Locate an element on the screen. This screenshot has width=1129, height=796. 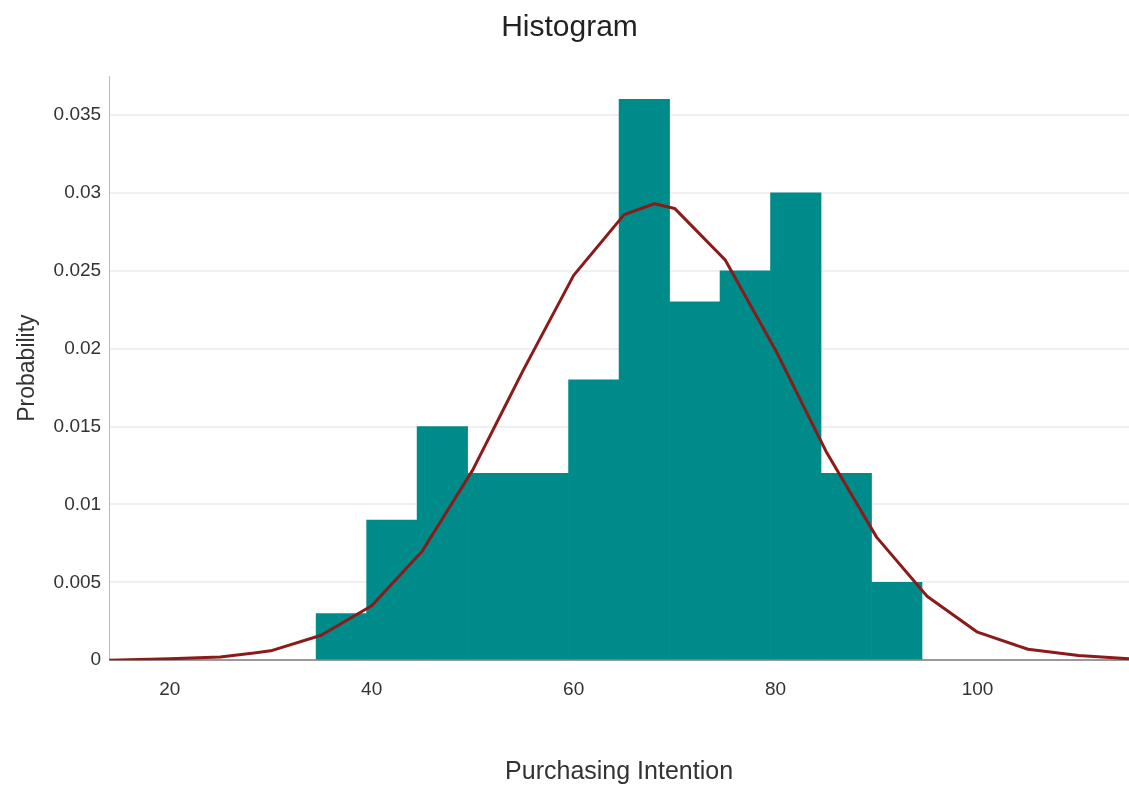
y-tick-label: 0.015 is located at coordinates (77, 425).